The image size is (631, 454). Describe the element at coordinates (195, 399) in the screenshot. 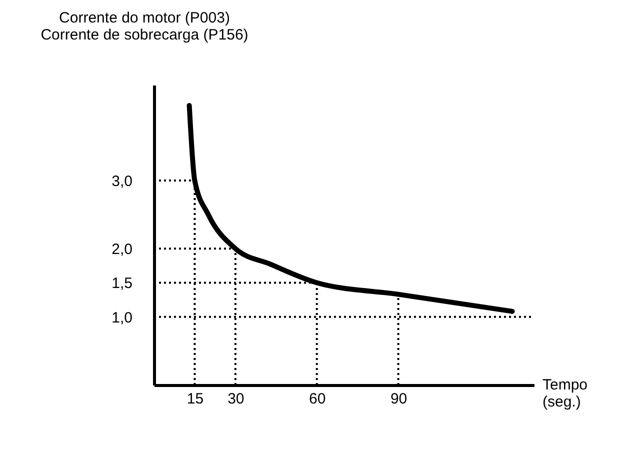

I see `x-tick-label: 15` at that location.